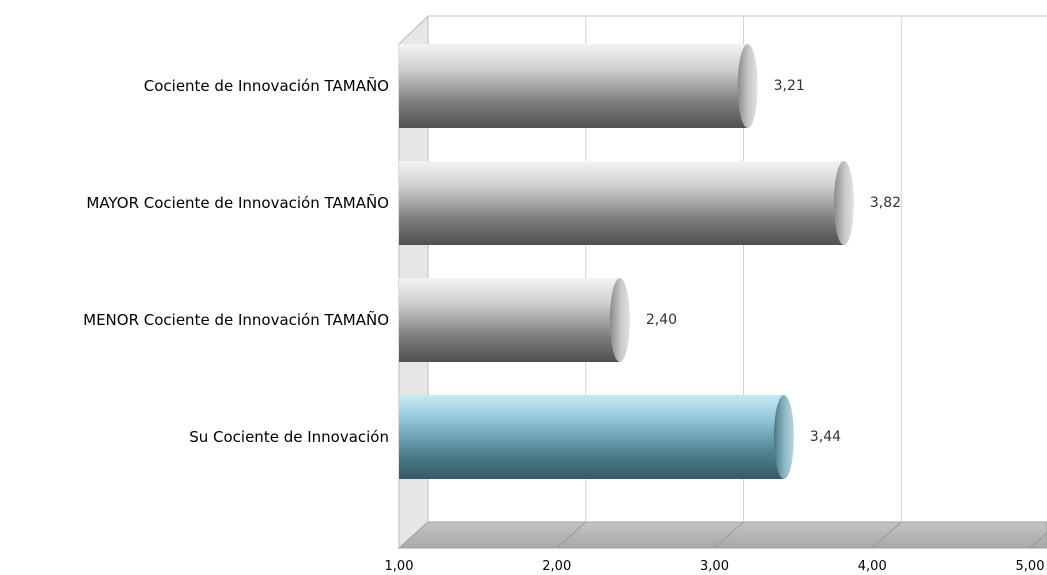 The image size is (1047, 575). What do you see at coordinates (556, 566) in the screenshot?
I see `x-tick-label: 2,00` at bounding box center [556, 566].